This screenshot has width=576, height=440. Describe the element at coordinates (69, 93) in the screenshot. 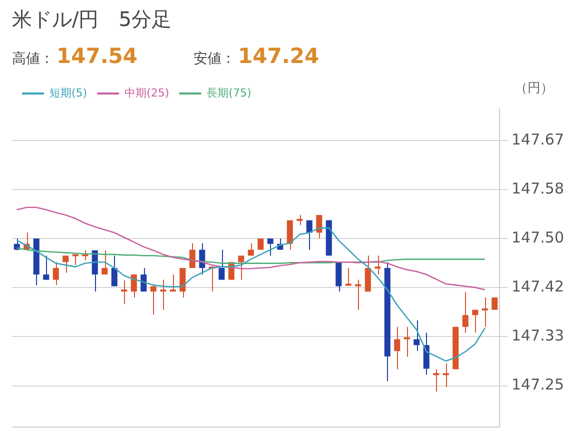

I see `legend-label: 短期(5)` at that location.